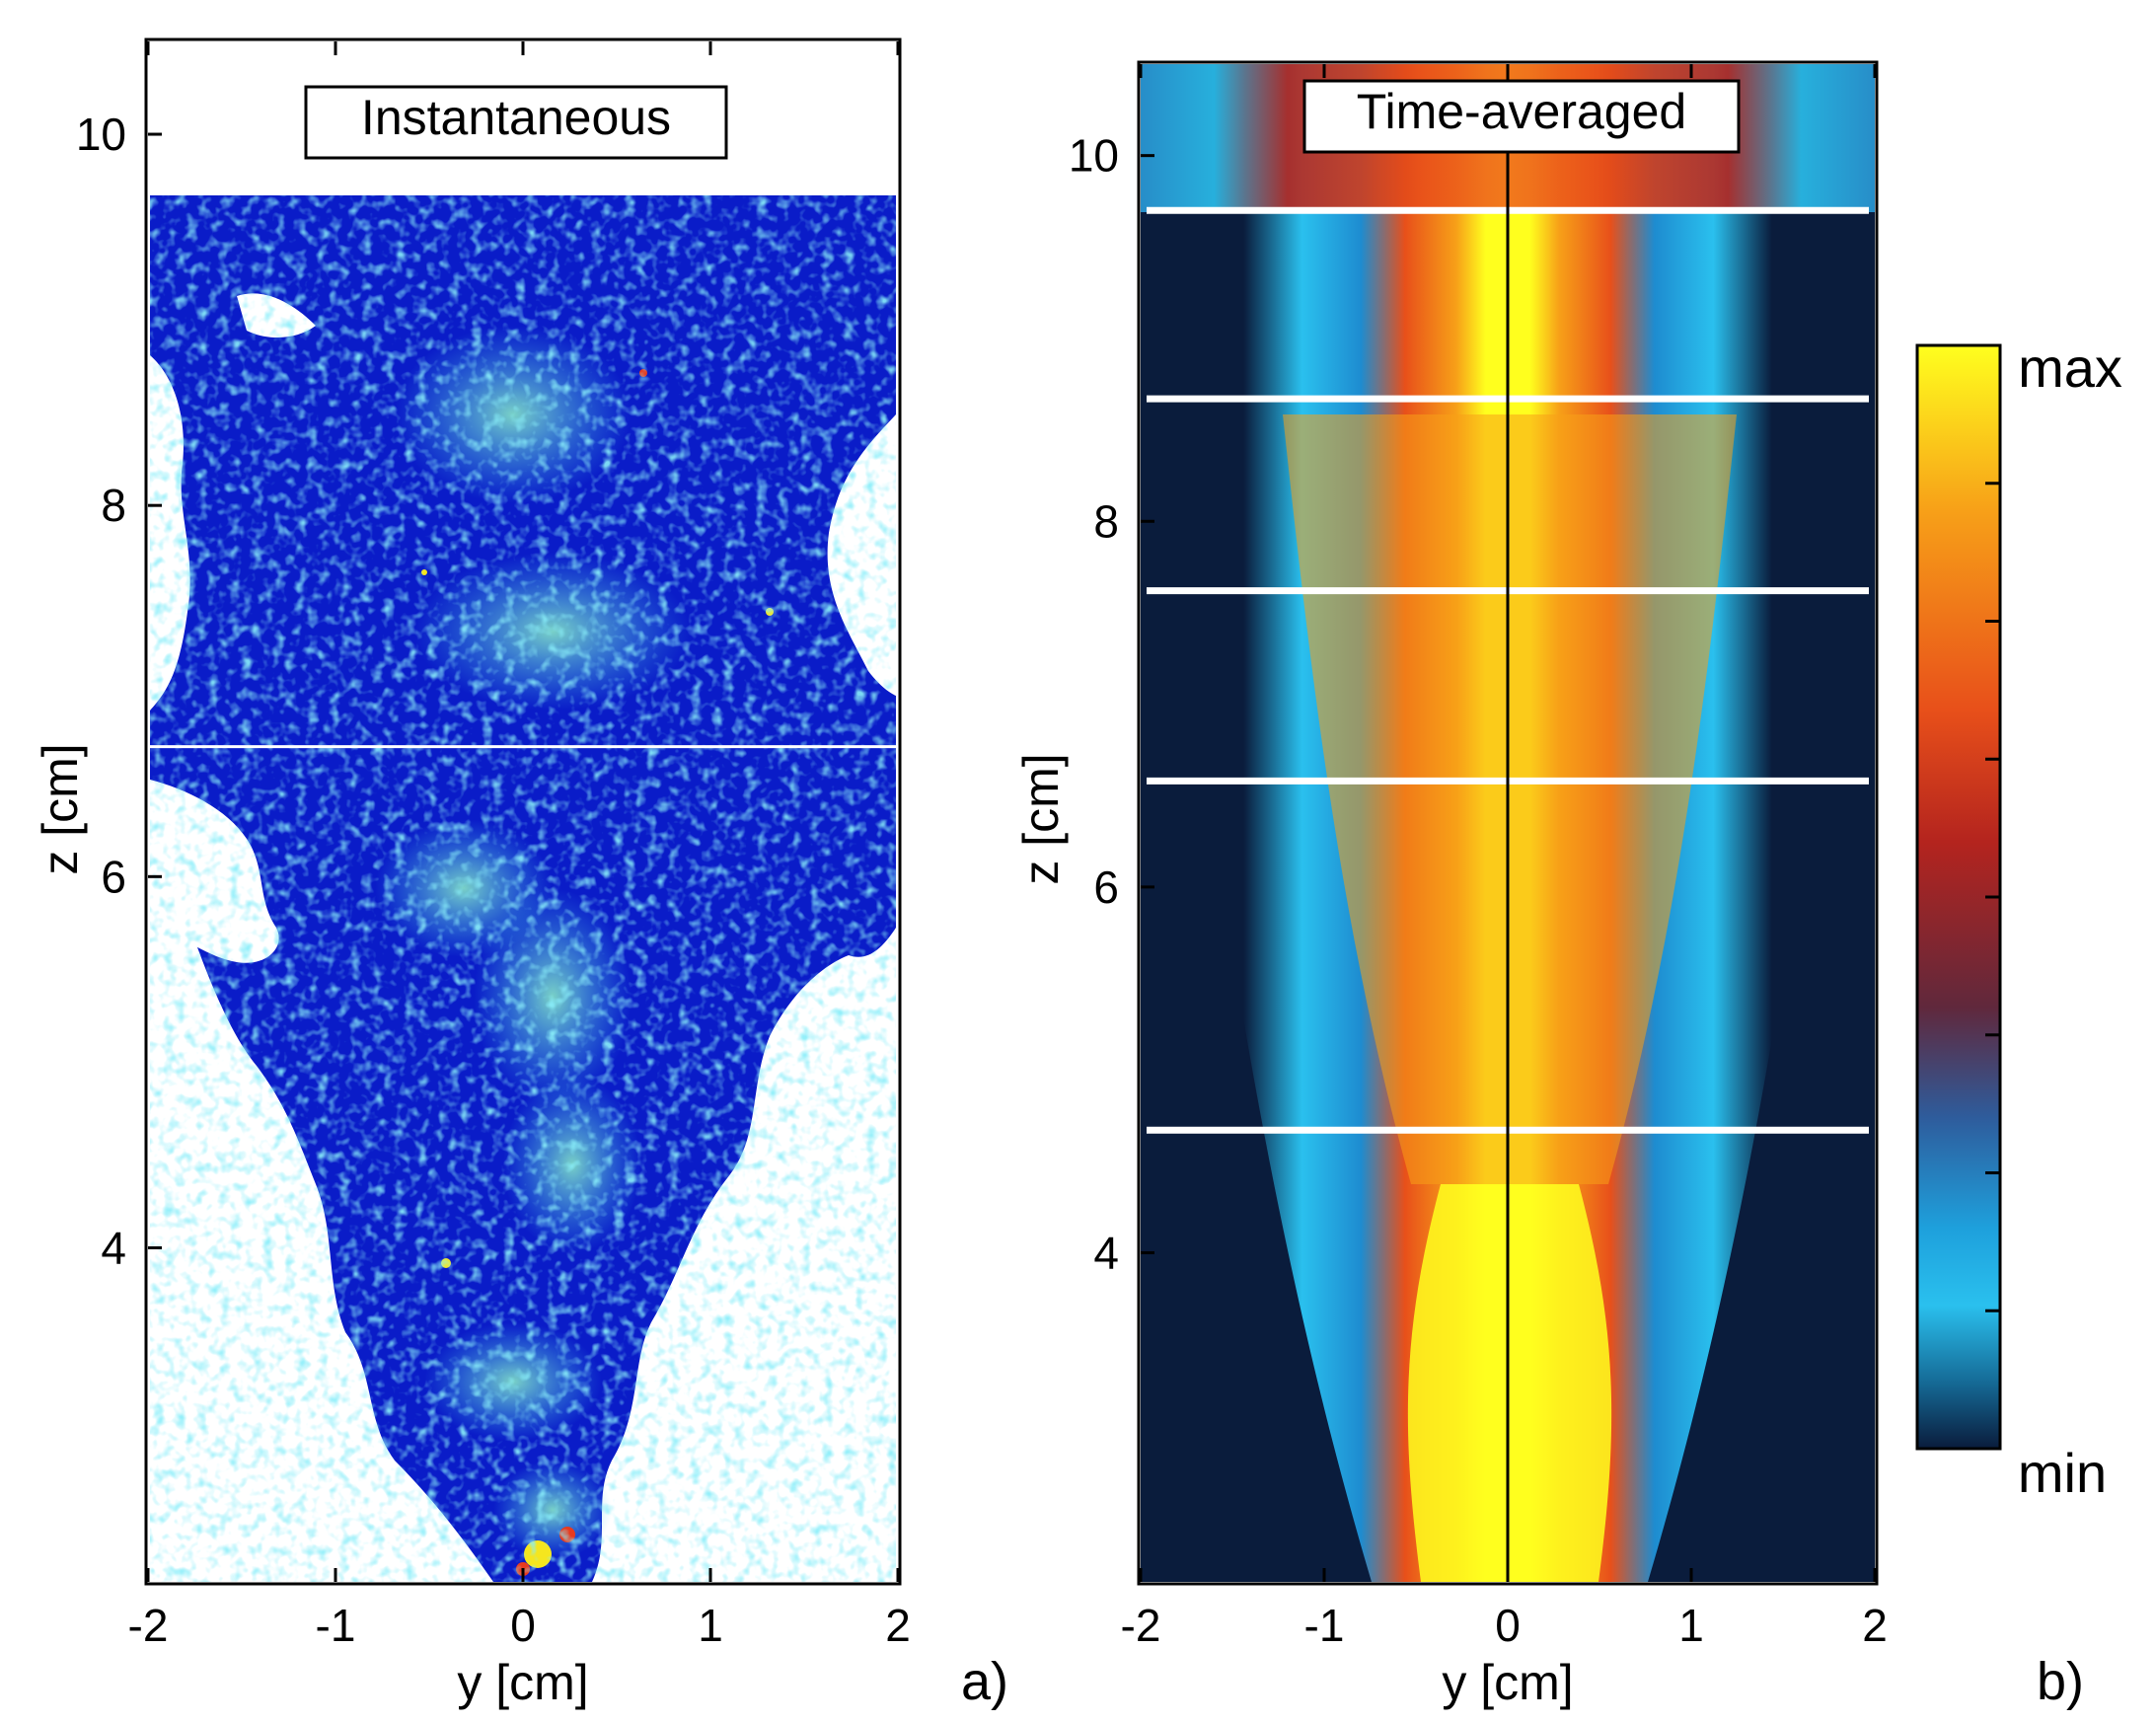 The width and height of the screenshot is (2156, 1723). Describe the element at coordinates (1509, 1383) in the screenshot. I see `jet-core` at that location.